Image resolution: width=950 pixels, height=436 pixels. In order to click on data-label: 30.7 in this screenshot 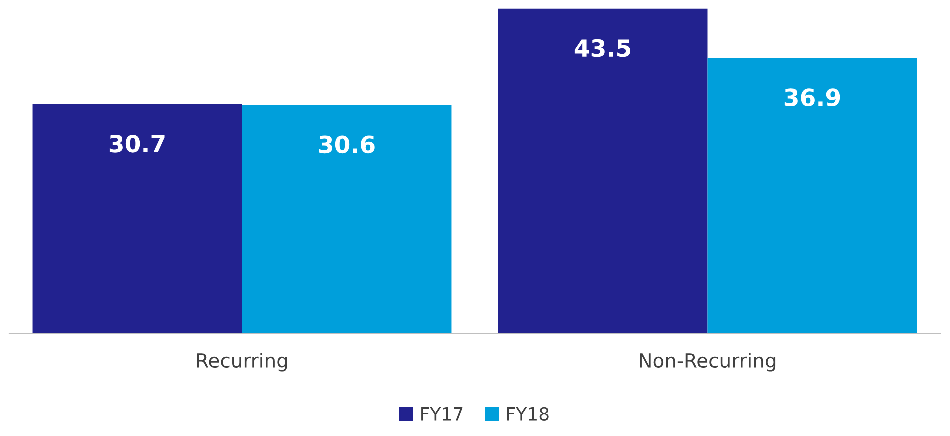, I will do `click(137, 143)`.